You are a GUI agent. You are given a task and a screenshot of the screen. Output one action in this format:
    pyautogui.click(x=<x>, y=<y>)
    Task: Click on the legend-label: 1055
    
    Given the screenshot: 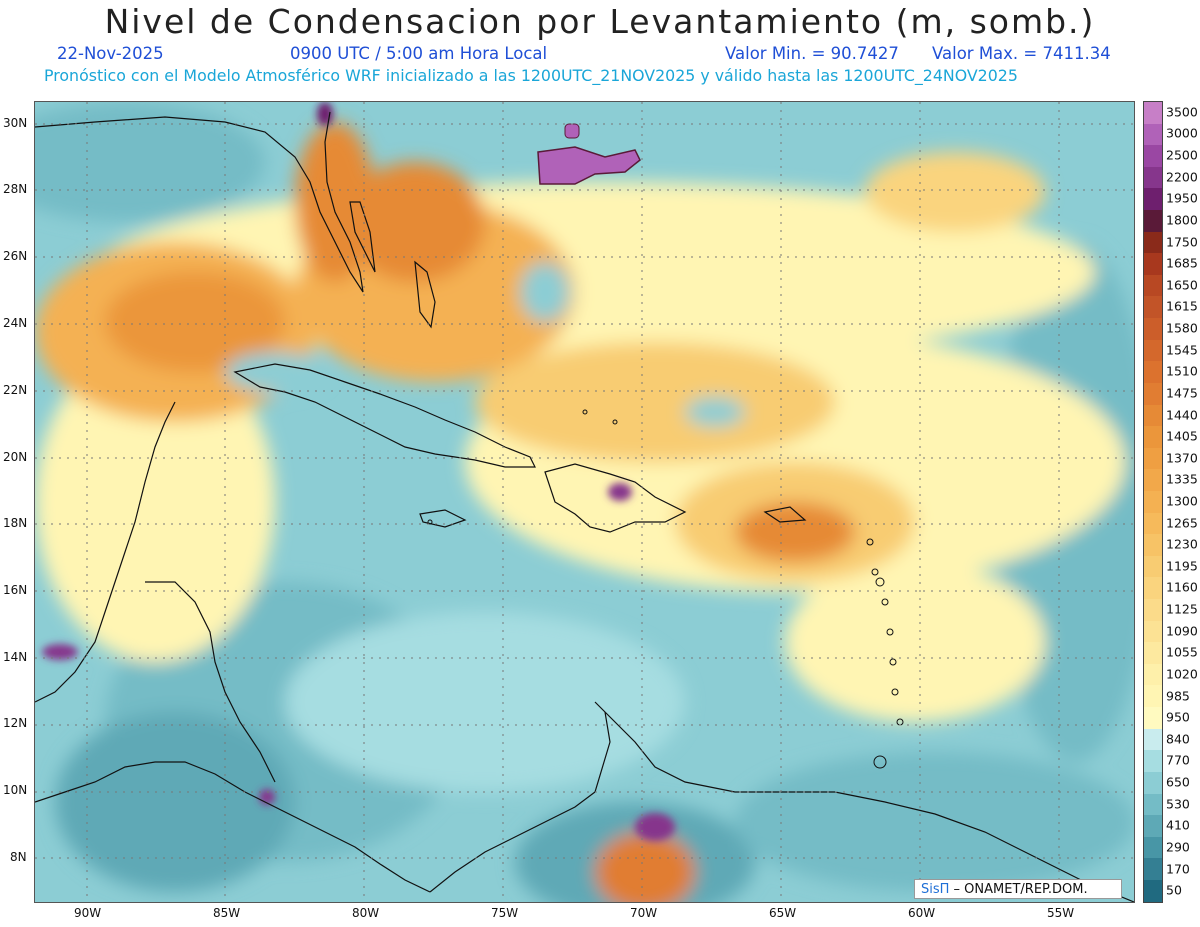 What is the action you would take?
    pyautogui.click(x=1182, y=652)
    